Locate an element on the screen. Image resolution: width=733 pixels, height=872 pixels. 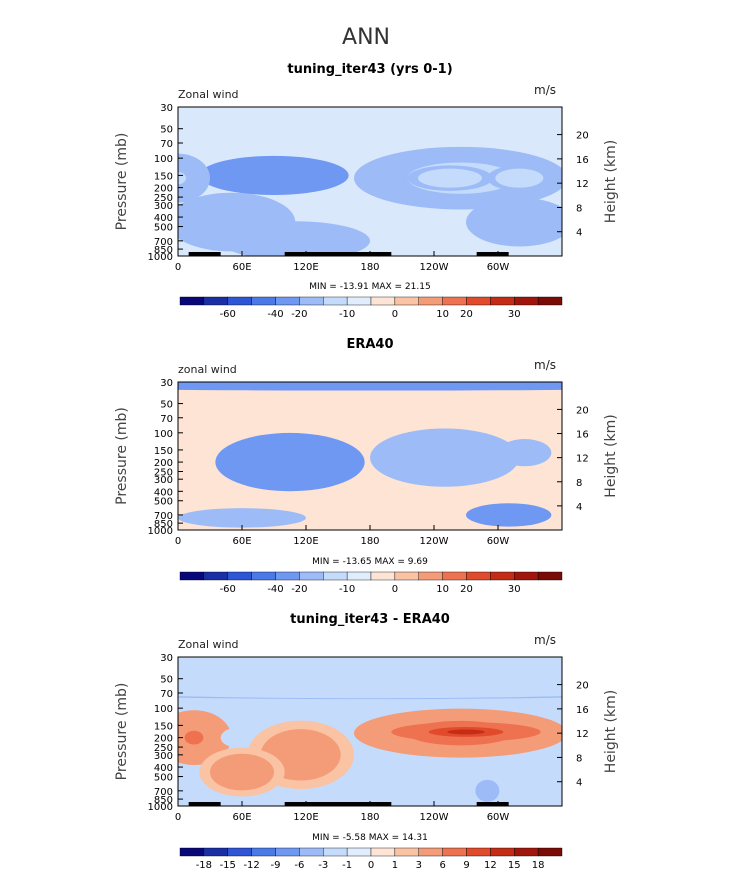
colorbar-label: -9 is located at coordinates (276, 865).